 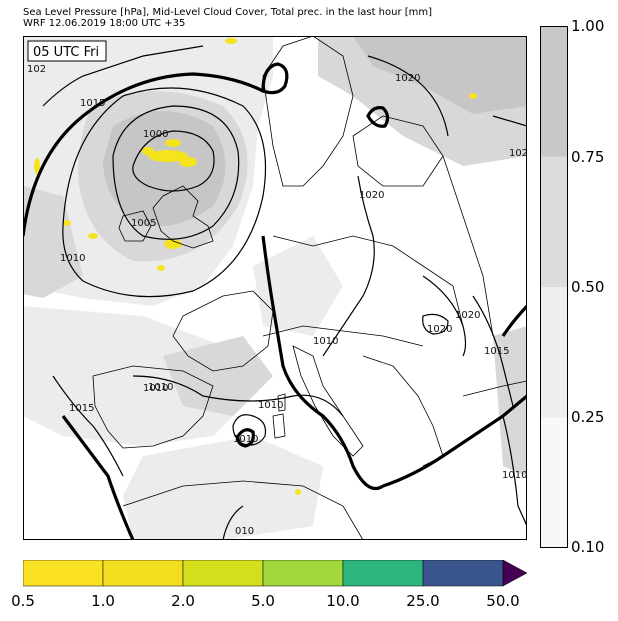 I want to click on cloud-tick-label: 1.00, so click(x=588, y=26).